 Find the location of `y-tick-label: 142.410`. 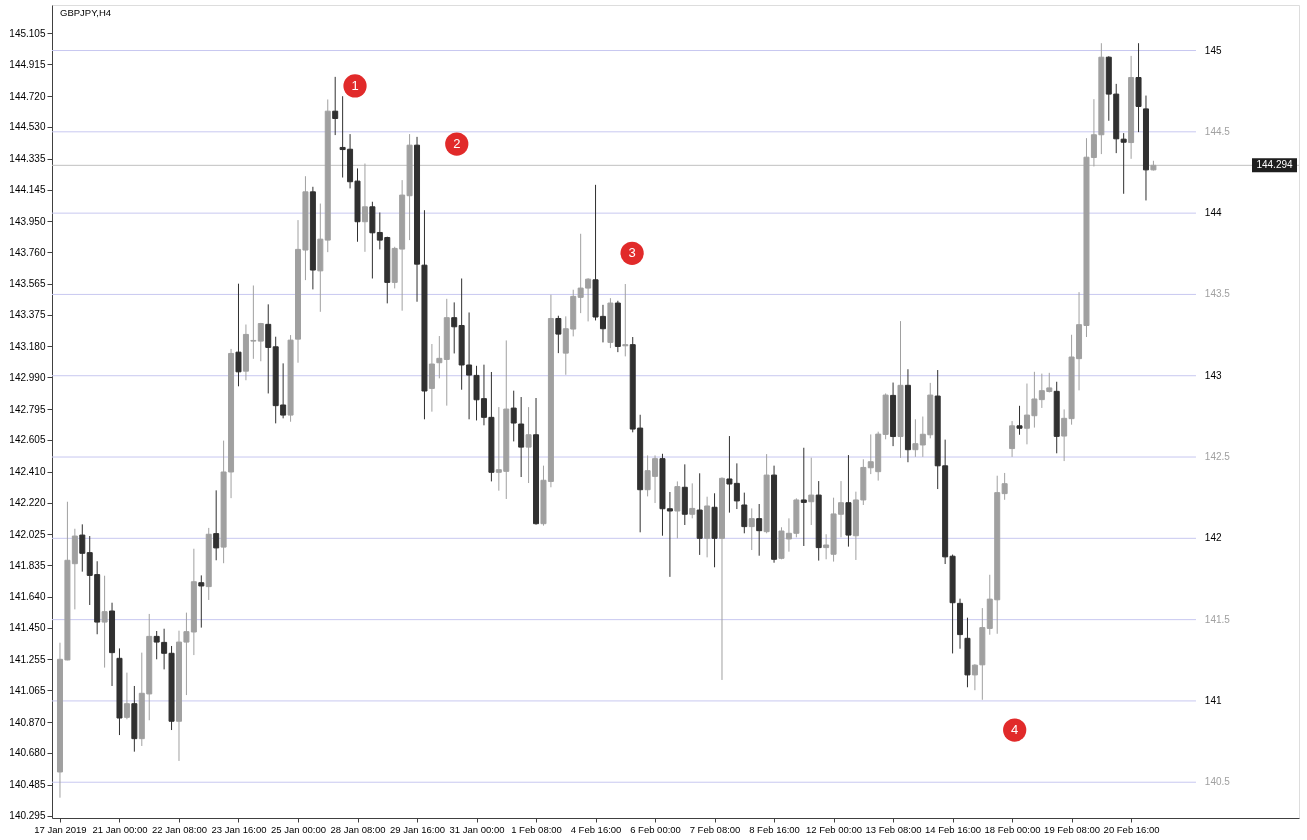

y-tick-label: 142.410 is located at coordinates (27, 472).